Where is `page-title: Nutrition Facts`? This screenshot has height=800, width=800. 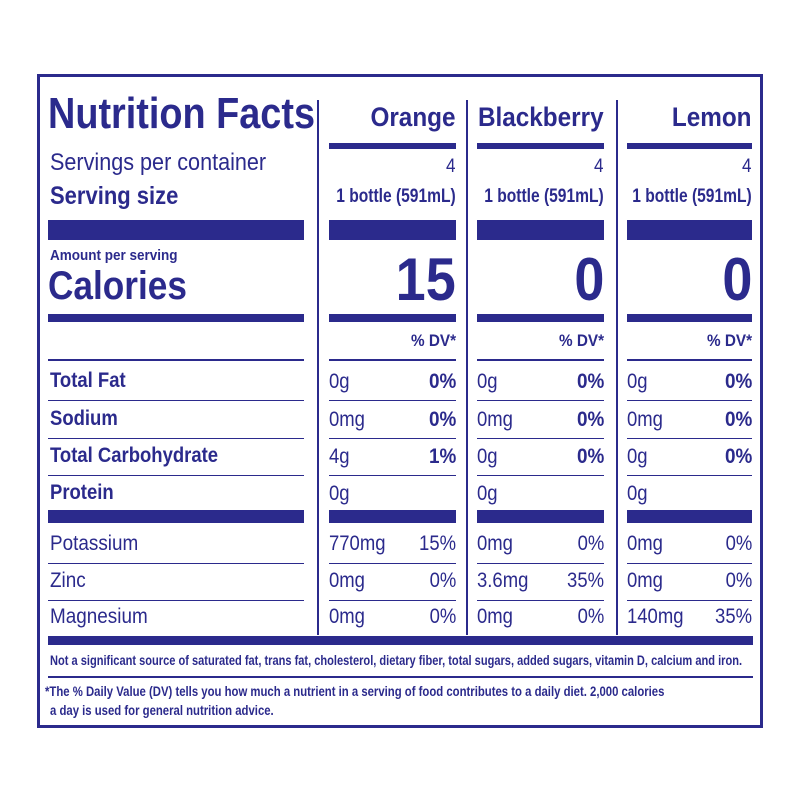
page-title: Nutrition Facts is located at coordinates (181, 113).